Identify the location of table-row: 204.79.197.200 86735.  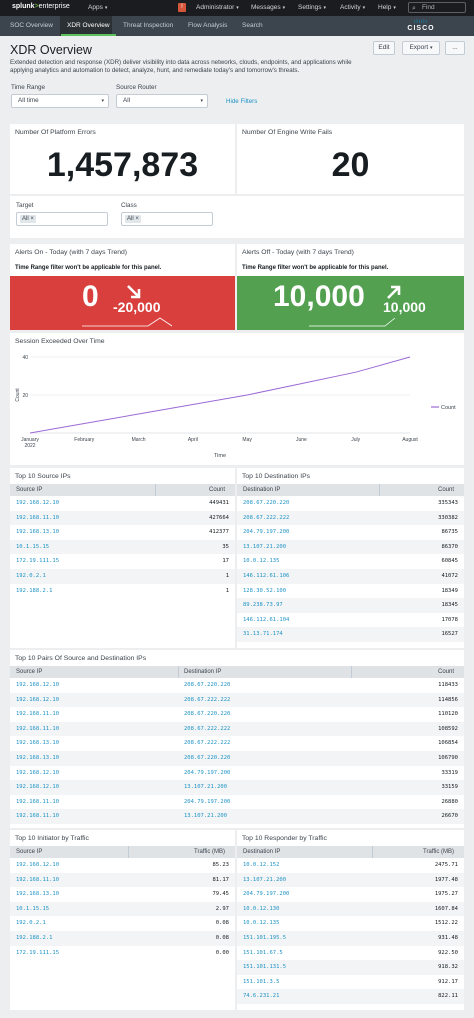
(350, 532).